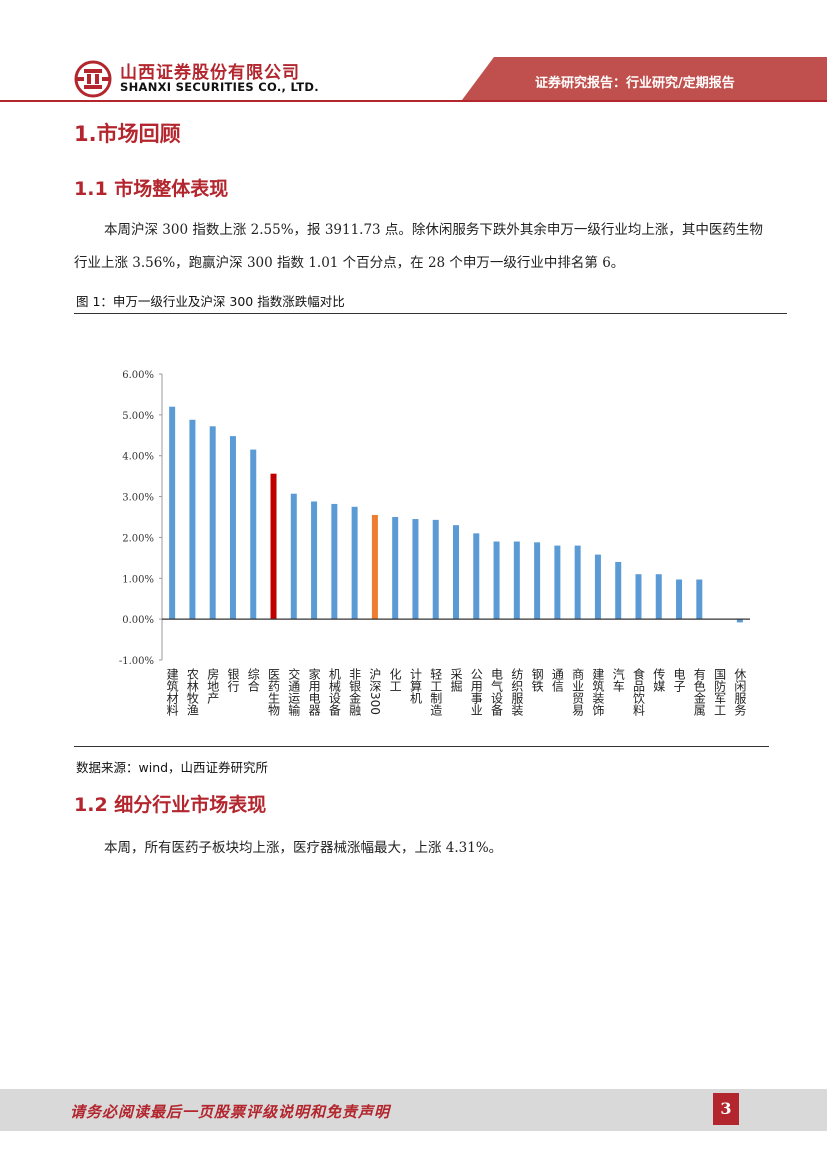  What do you see at coordinates (413, 101) in the screenshot?
I see `header-divider` at bounding box center [413, 101].